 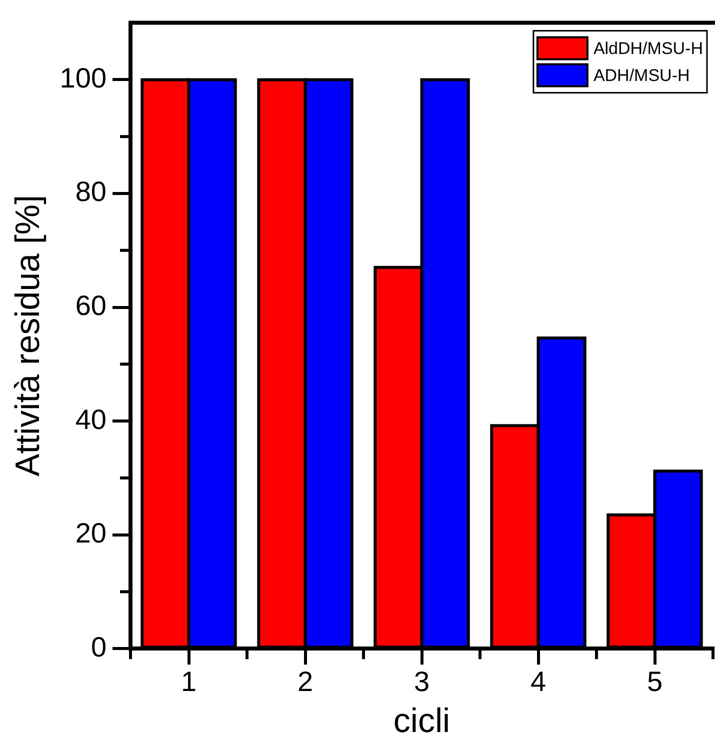 I want to click on legend-label: AldDH/MSU-H, so click(x=648, y=48).